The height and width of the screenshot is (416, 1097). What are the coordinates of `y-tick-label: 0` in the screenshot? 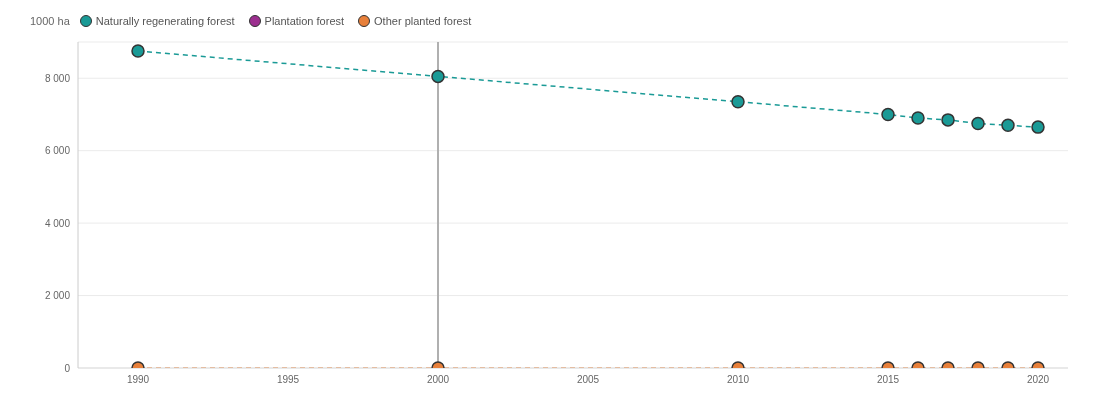 It's located at (67, 368).